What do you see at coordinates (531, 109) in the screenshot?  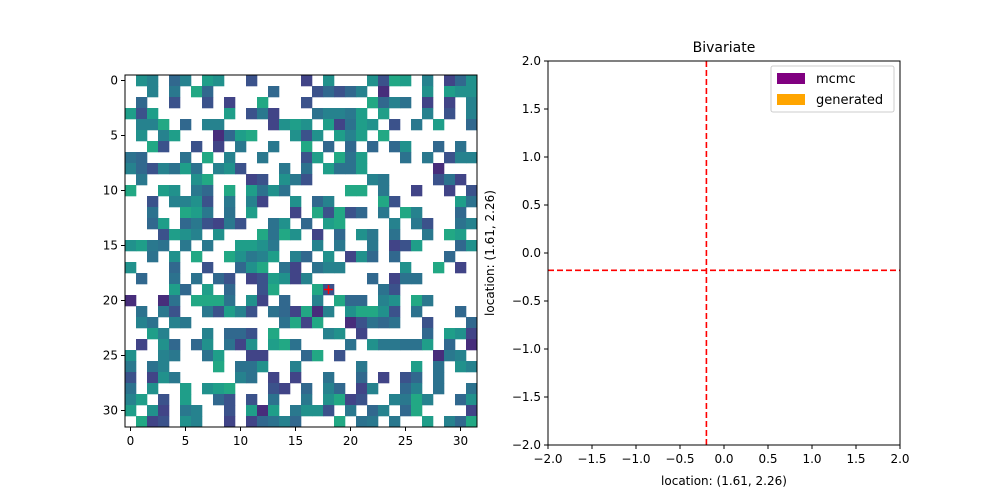 I see `bivariate-y-tick-label: 1.5` at bounding box center [531, 109].